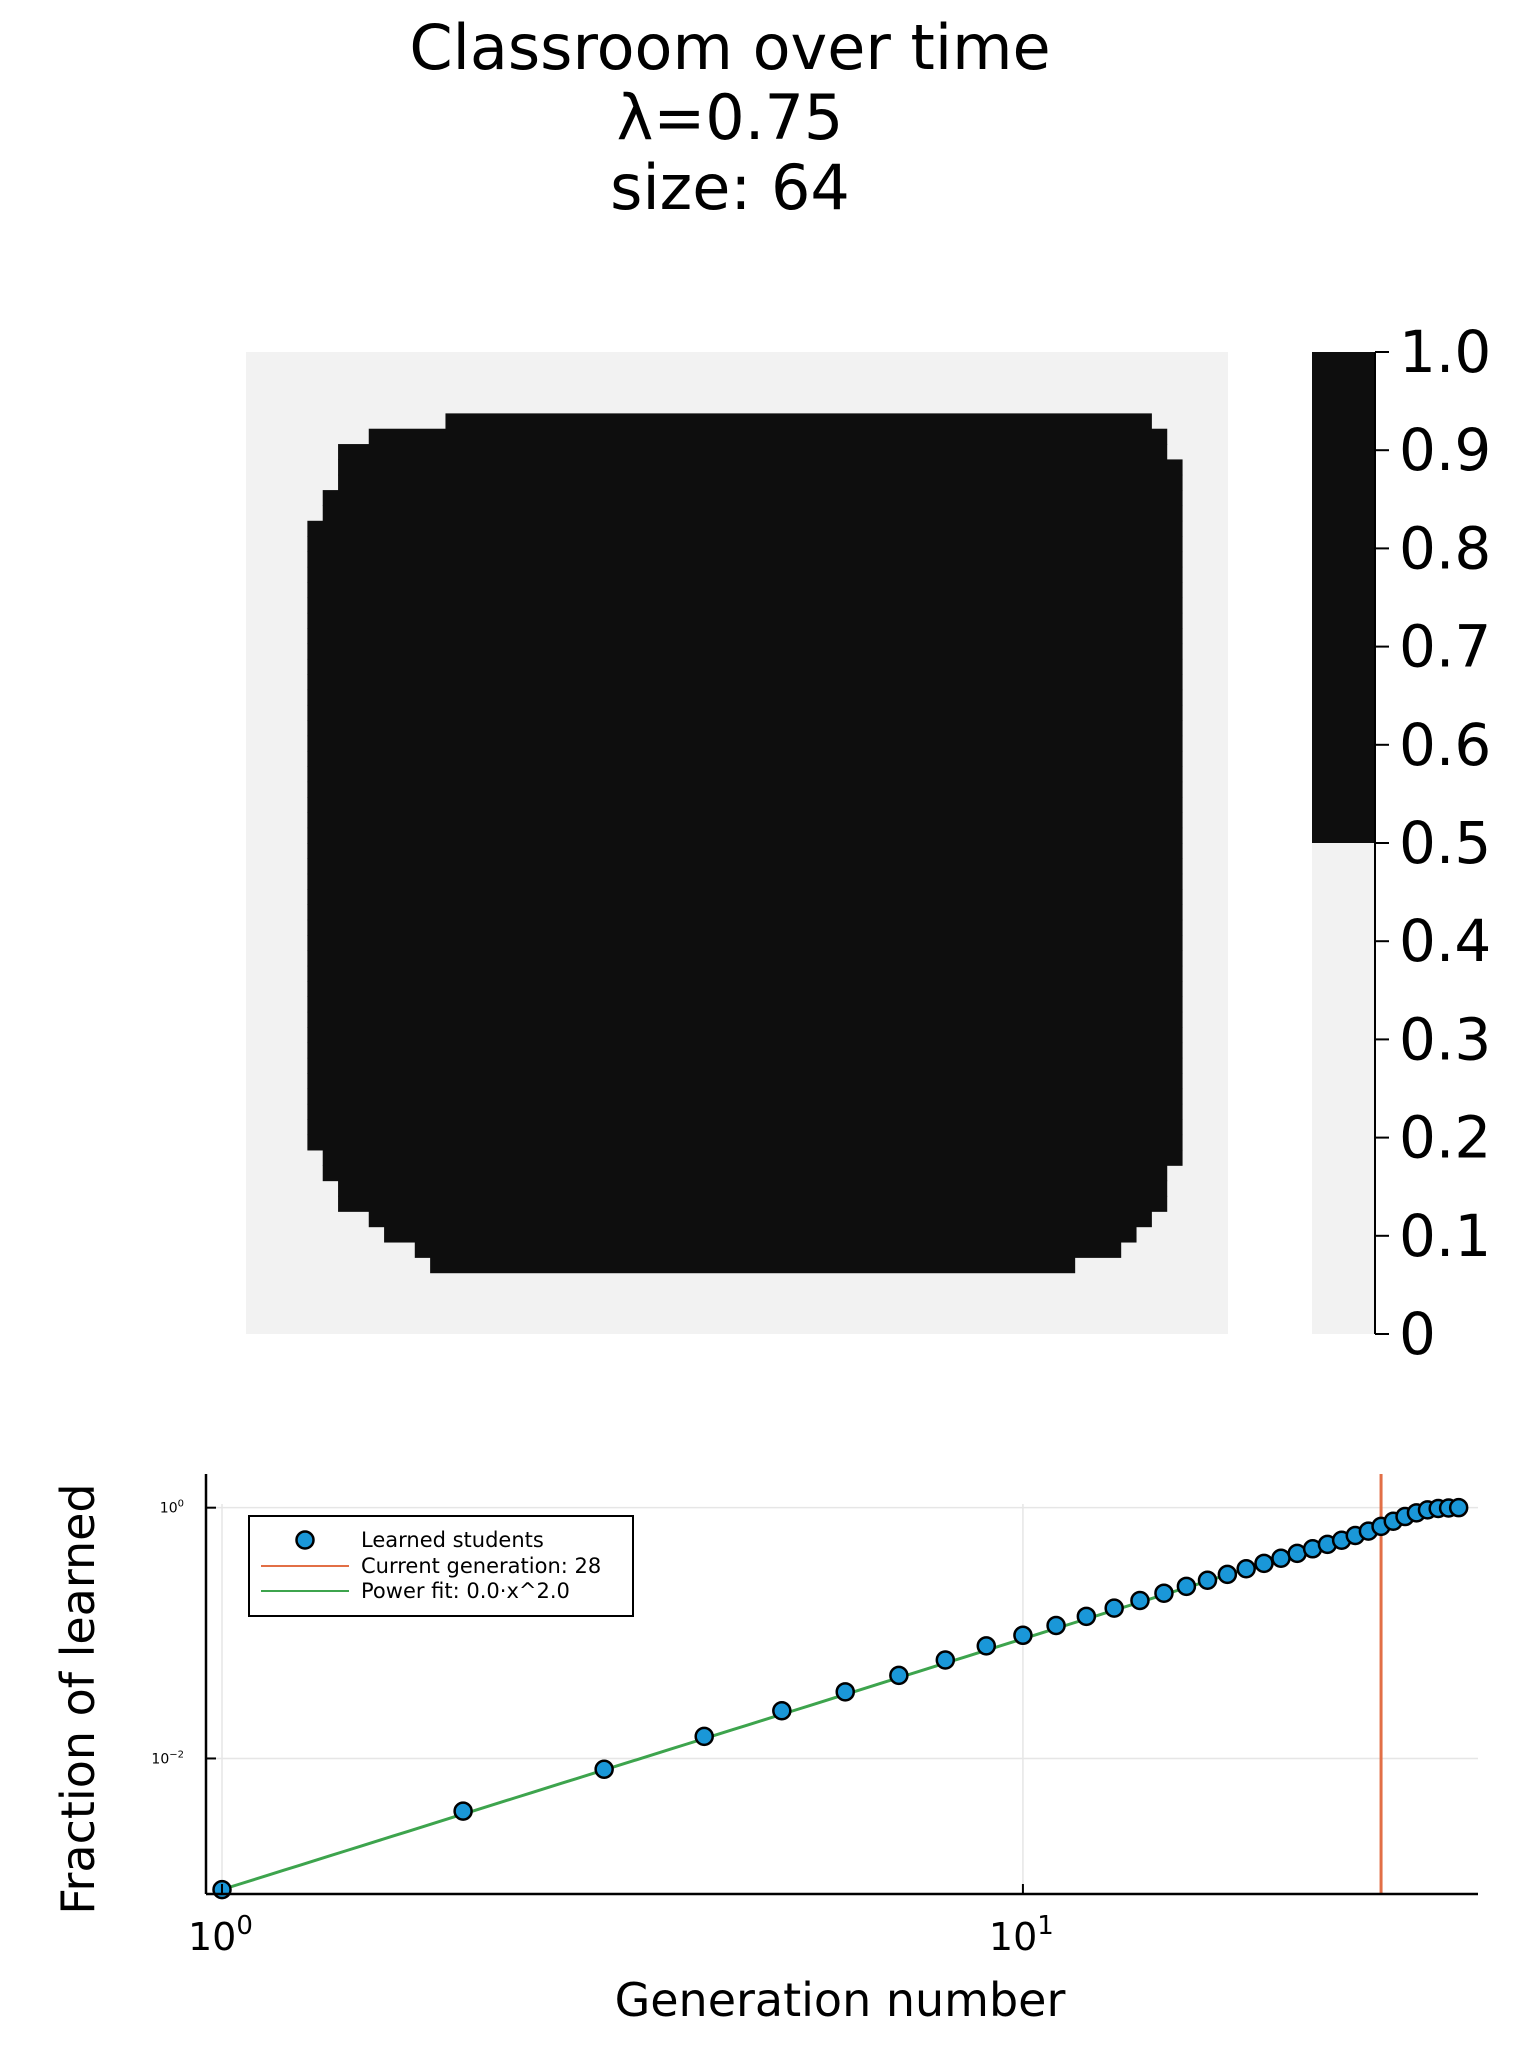 The image size is (1536, 2048). What do you see at coordinates (1445, 450) in the screenshot?
I see `colorbar-tick-label: 0.9` at bounding box center [1445, 450].